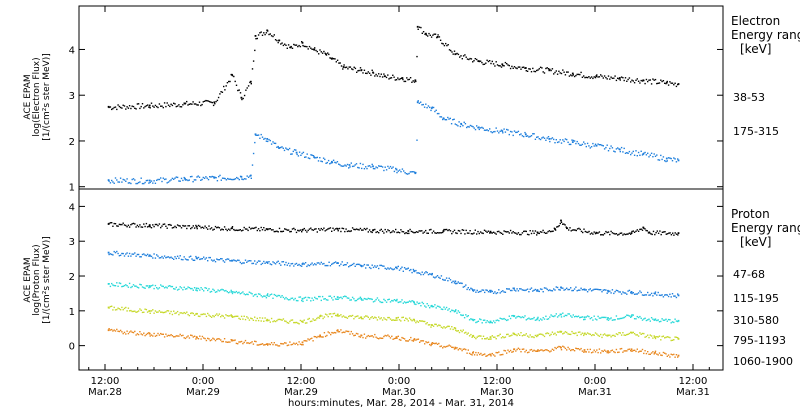  Describe the element at coordinates (749, 97) in the screenshot. I see `electron-channel-1-label: 38-53` at that location.